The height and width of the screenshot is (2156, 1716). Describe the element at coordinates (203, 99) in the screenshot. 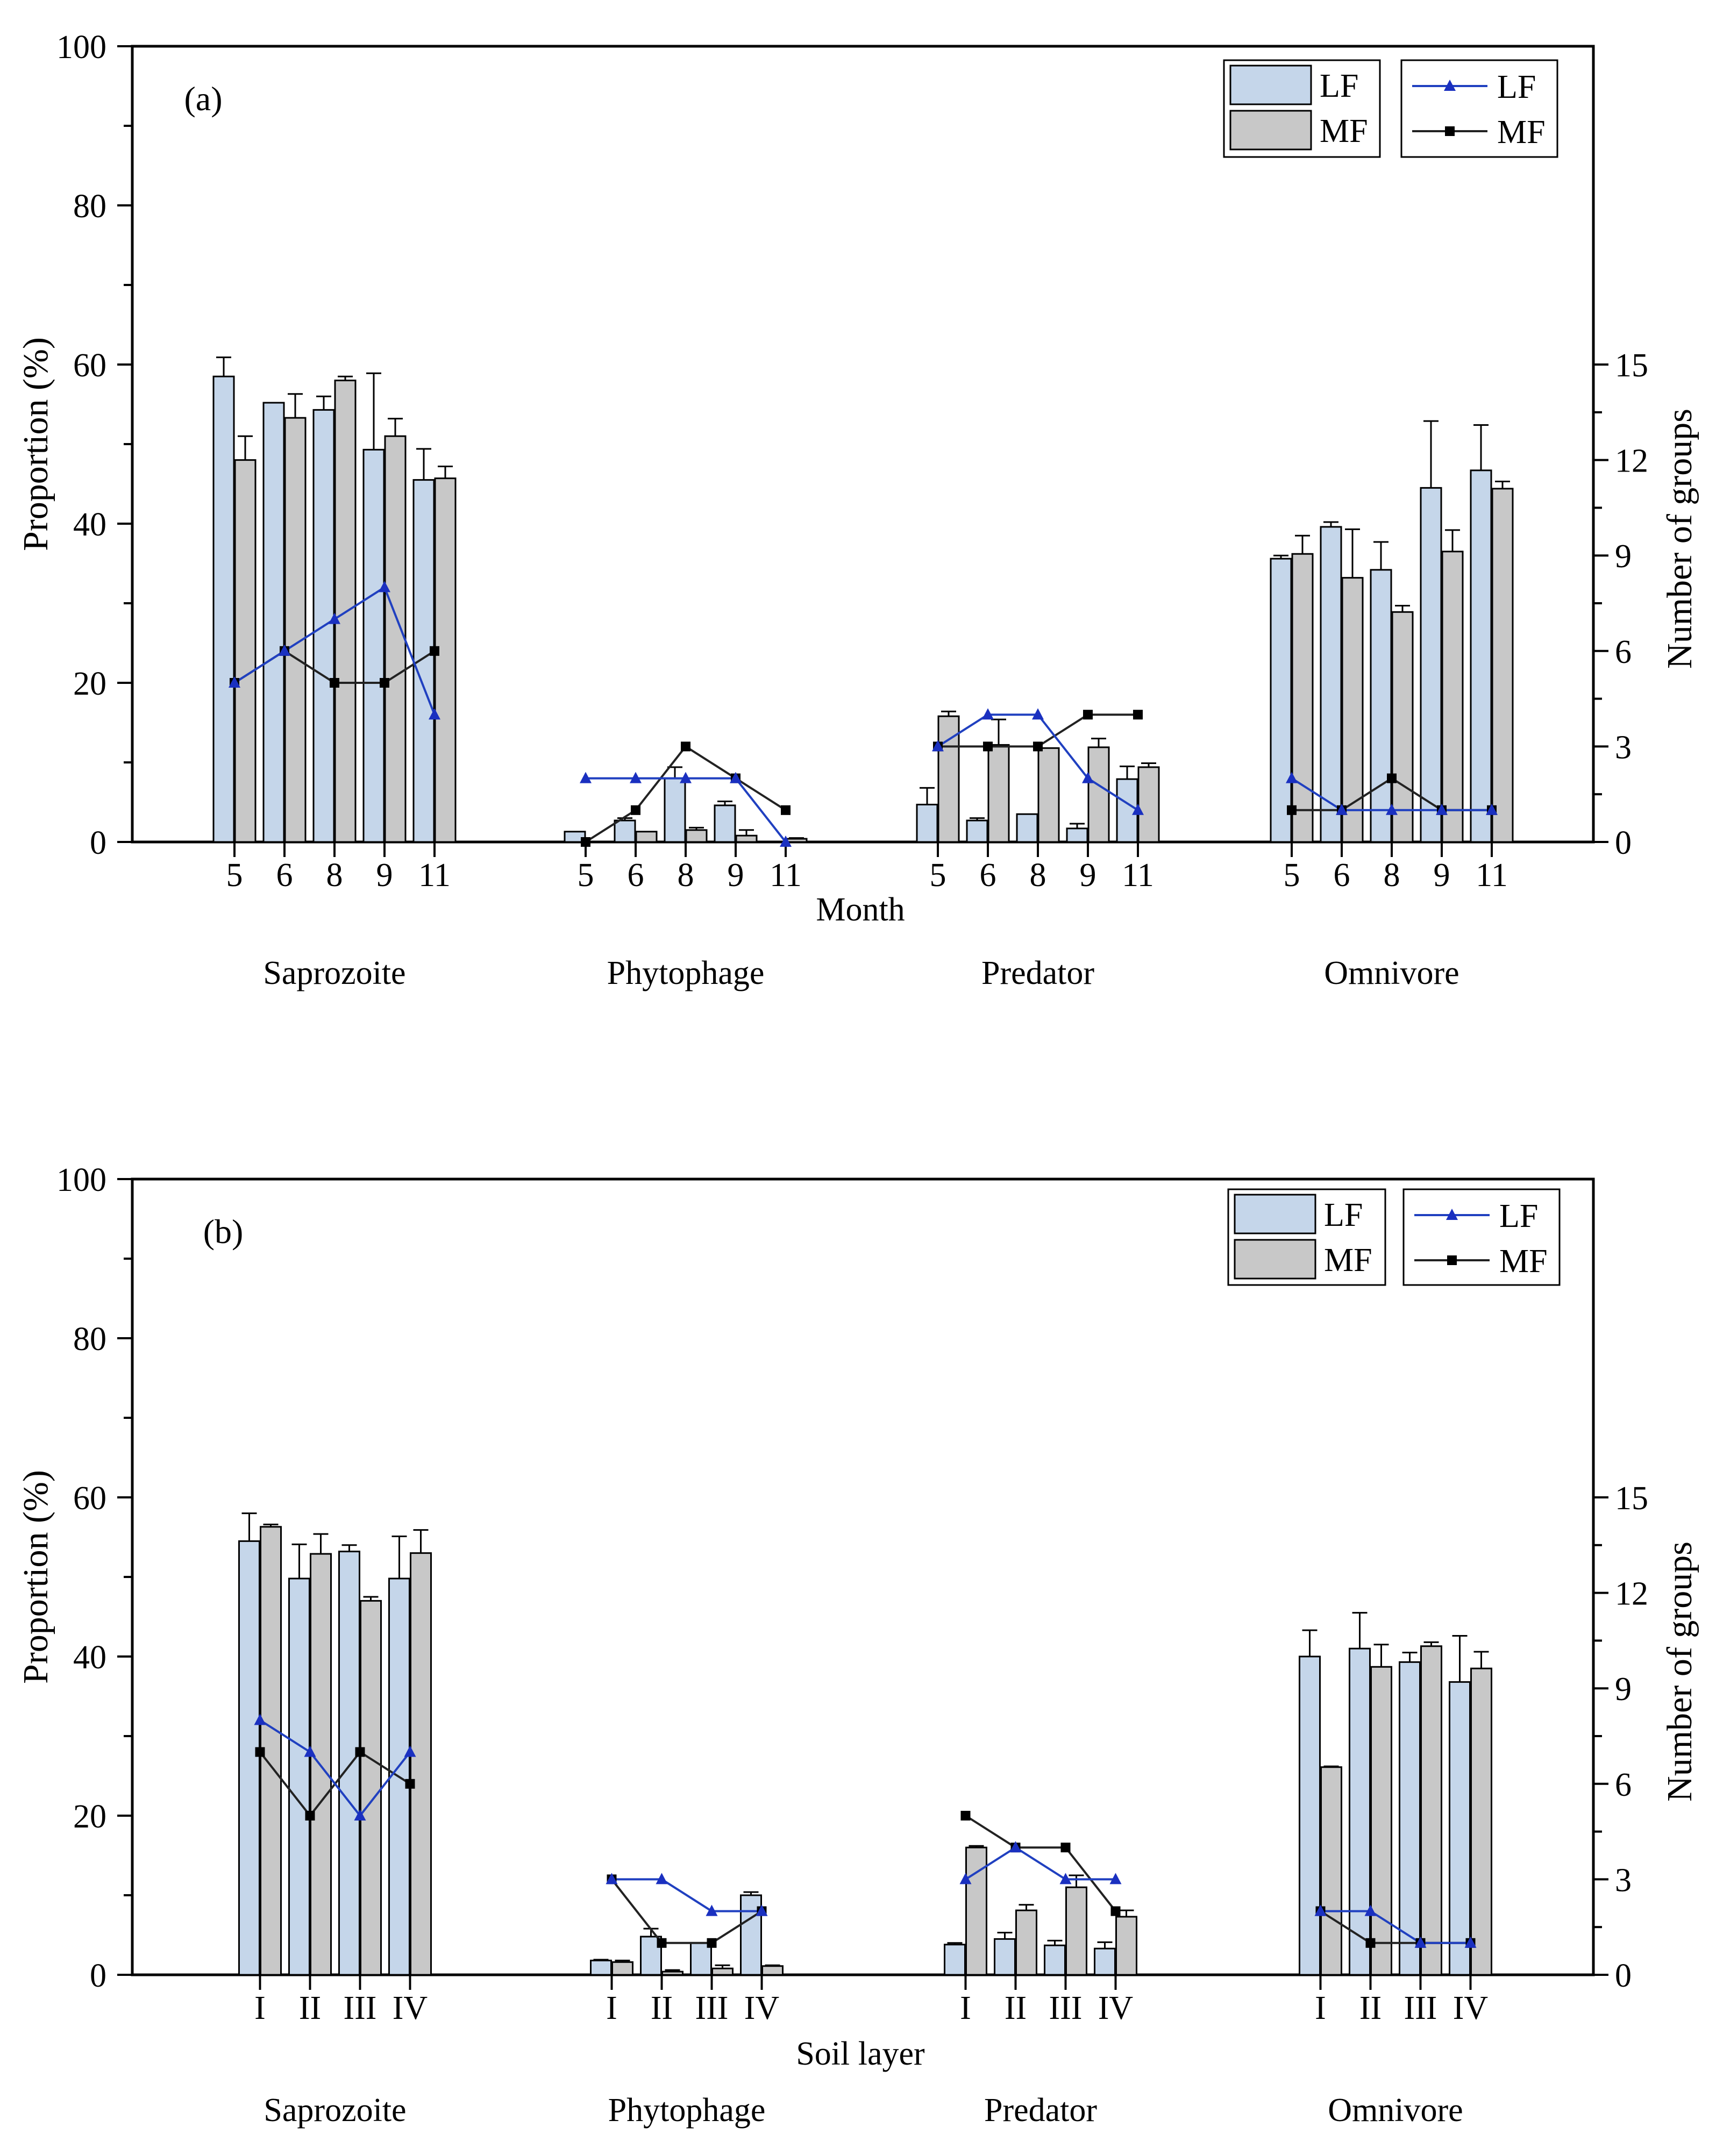

I see `panel-label: (a)` at that location.